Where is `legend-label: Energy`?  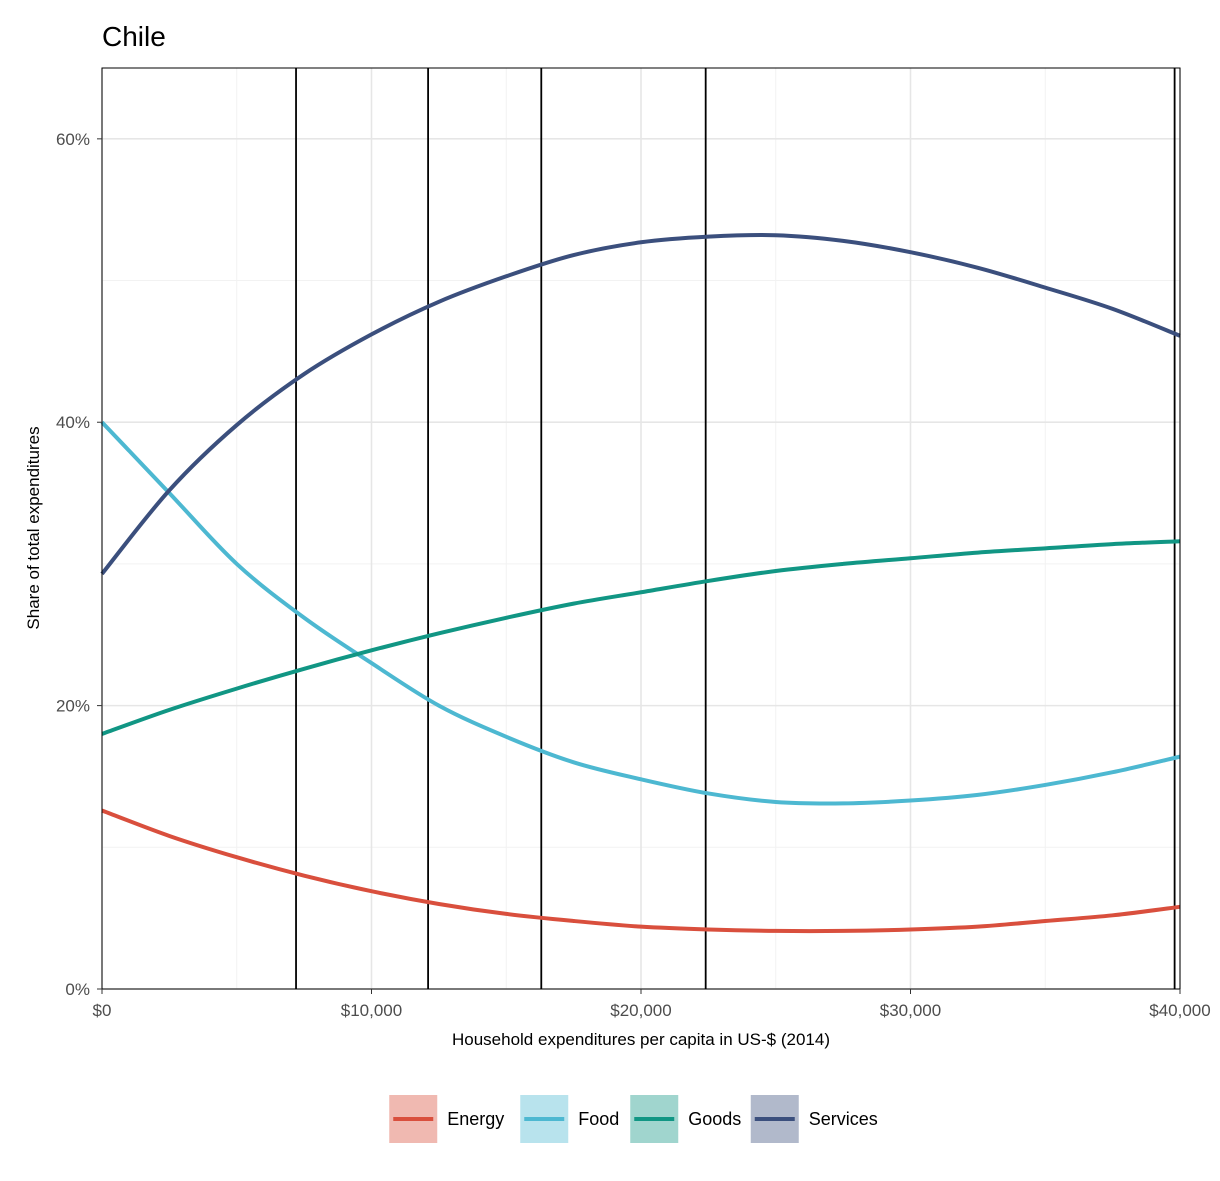 legend-label: Energy is located at coordinates (475, 1119).